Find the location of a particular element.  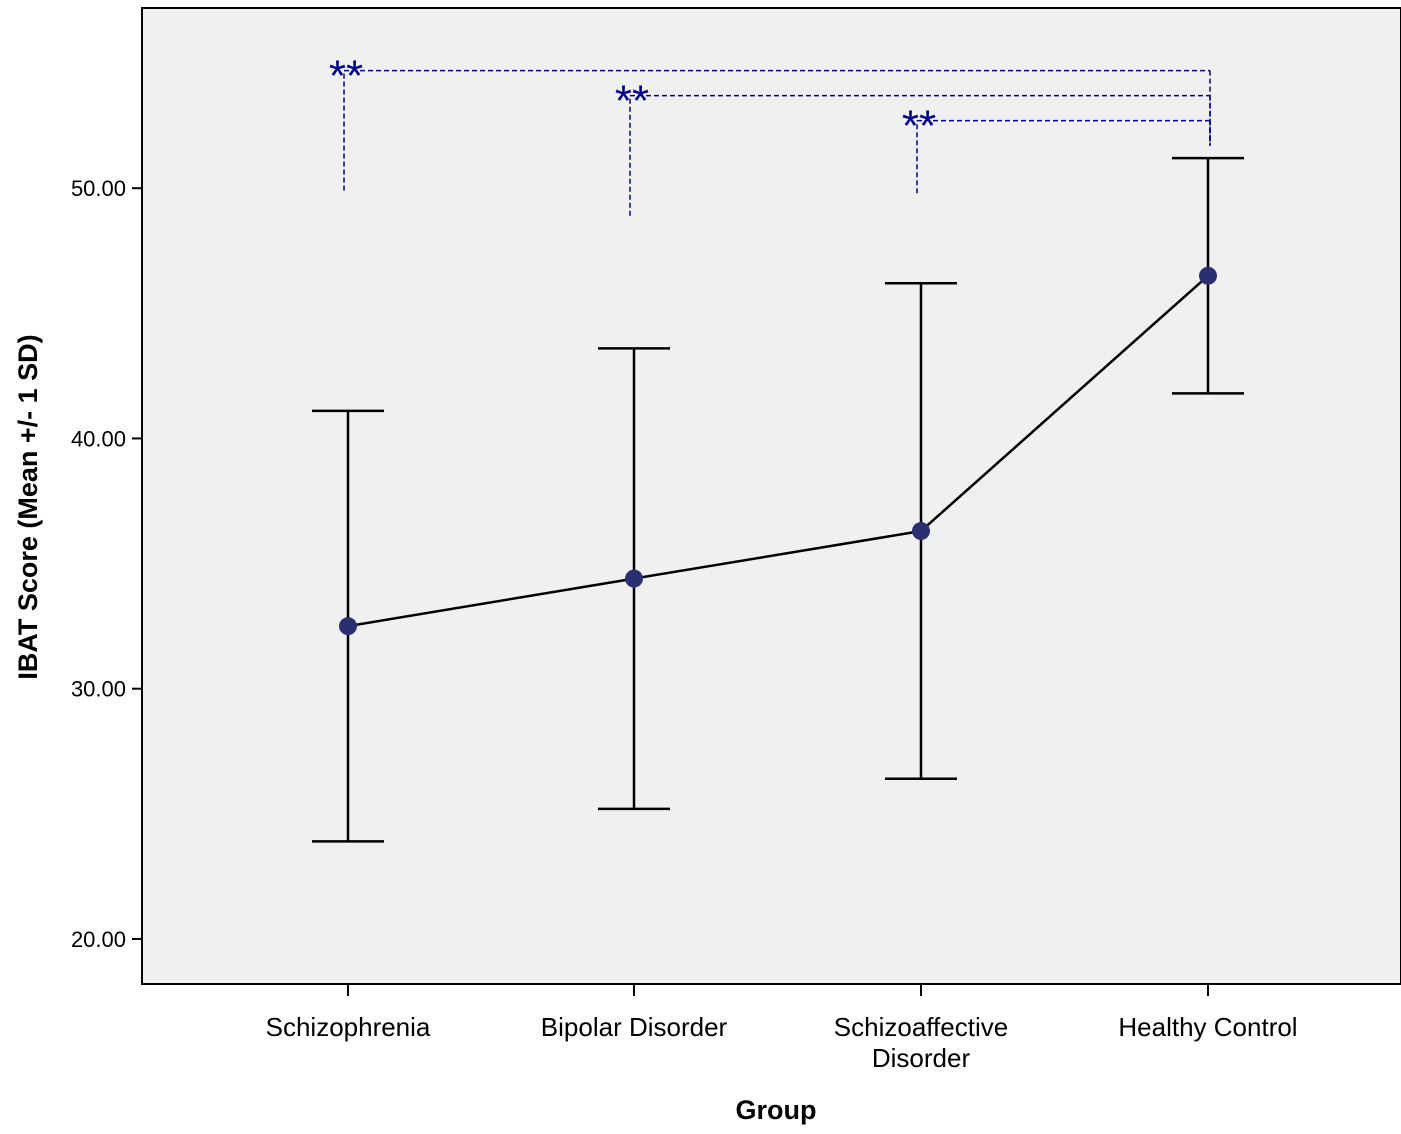

y-axis-title: IBAT Score (Mean +/- 1 SD) is located at coordinates (28, 506).